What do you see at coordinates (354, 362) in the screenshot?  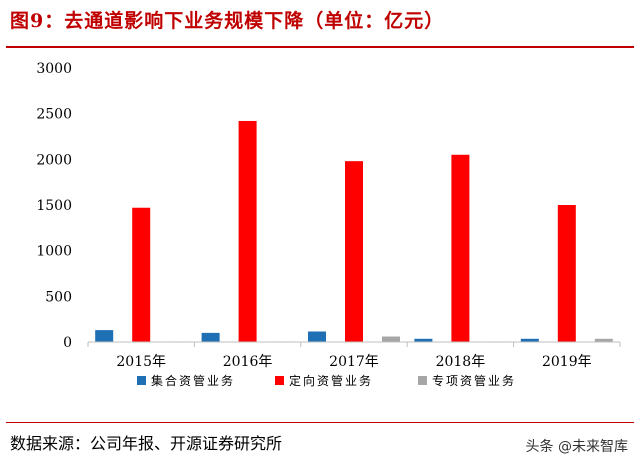 I see `x-tick-label: 2017年` at bounding box center [354, 362].